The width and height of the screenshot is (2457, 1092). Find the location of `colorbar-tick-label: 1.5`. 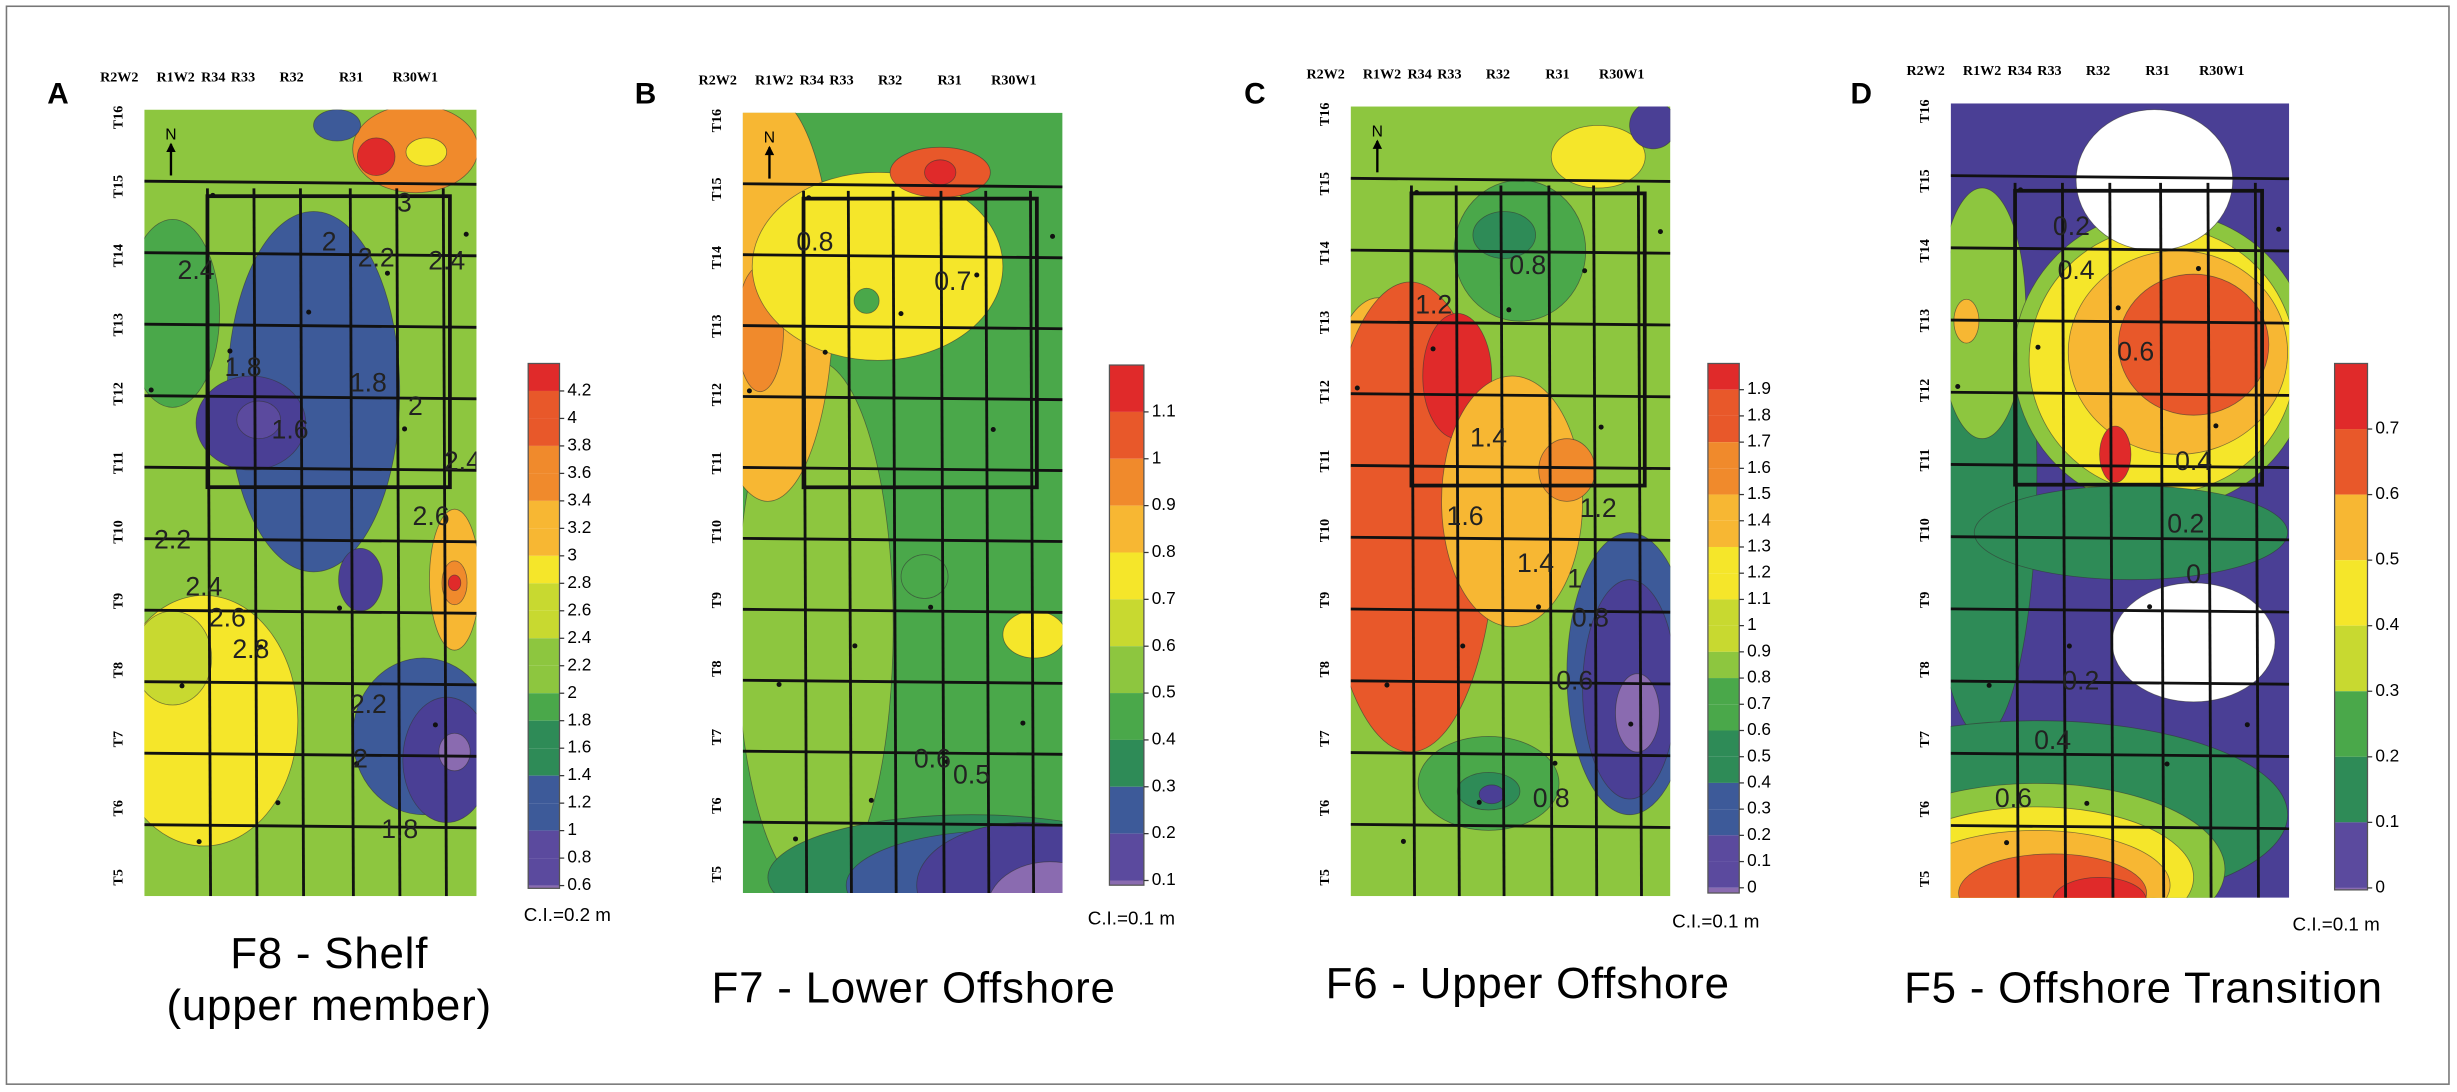

colorbar-tick-label: 1.5 is located at coordinates (1759, 493).